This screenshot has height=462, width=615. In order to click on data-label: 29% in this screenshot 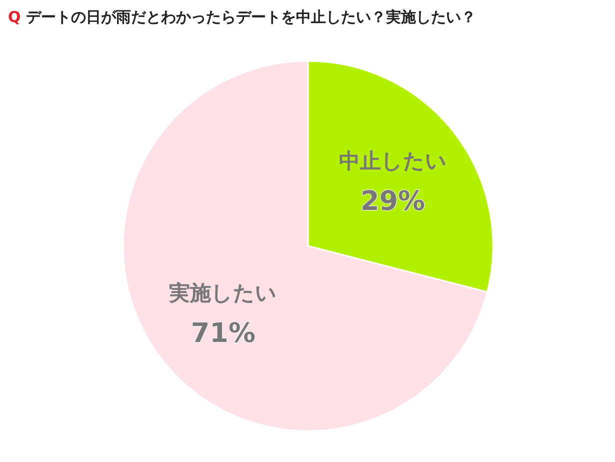, I will do `click(393, 202)`.